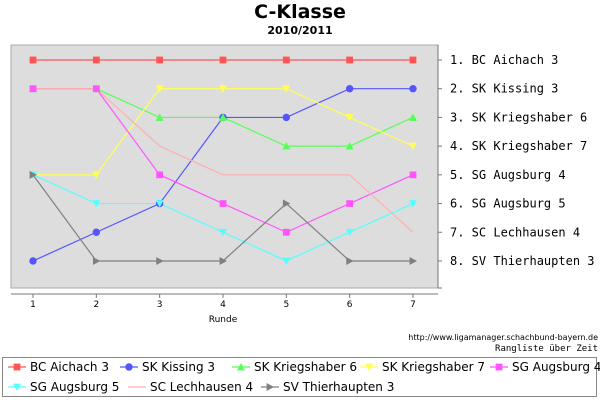 The image size is (600, 400). I want to click on x-tick-label: 3, so click(160, 305).